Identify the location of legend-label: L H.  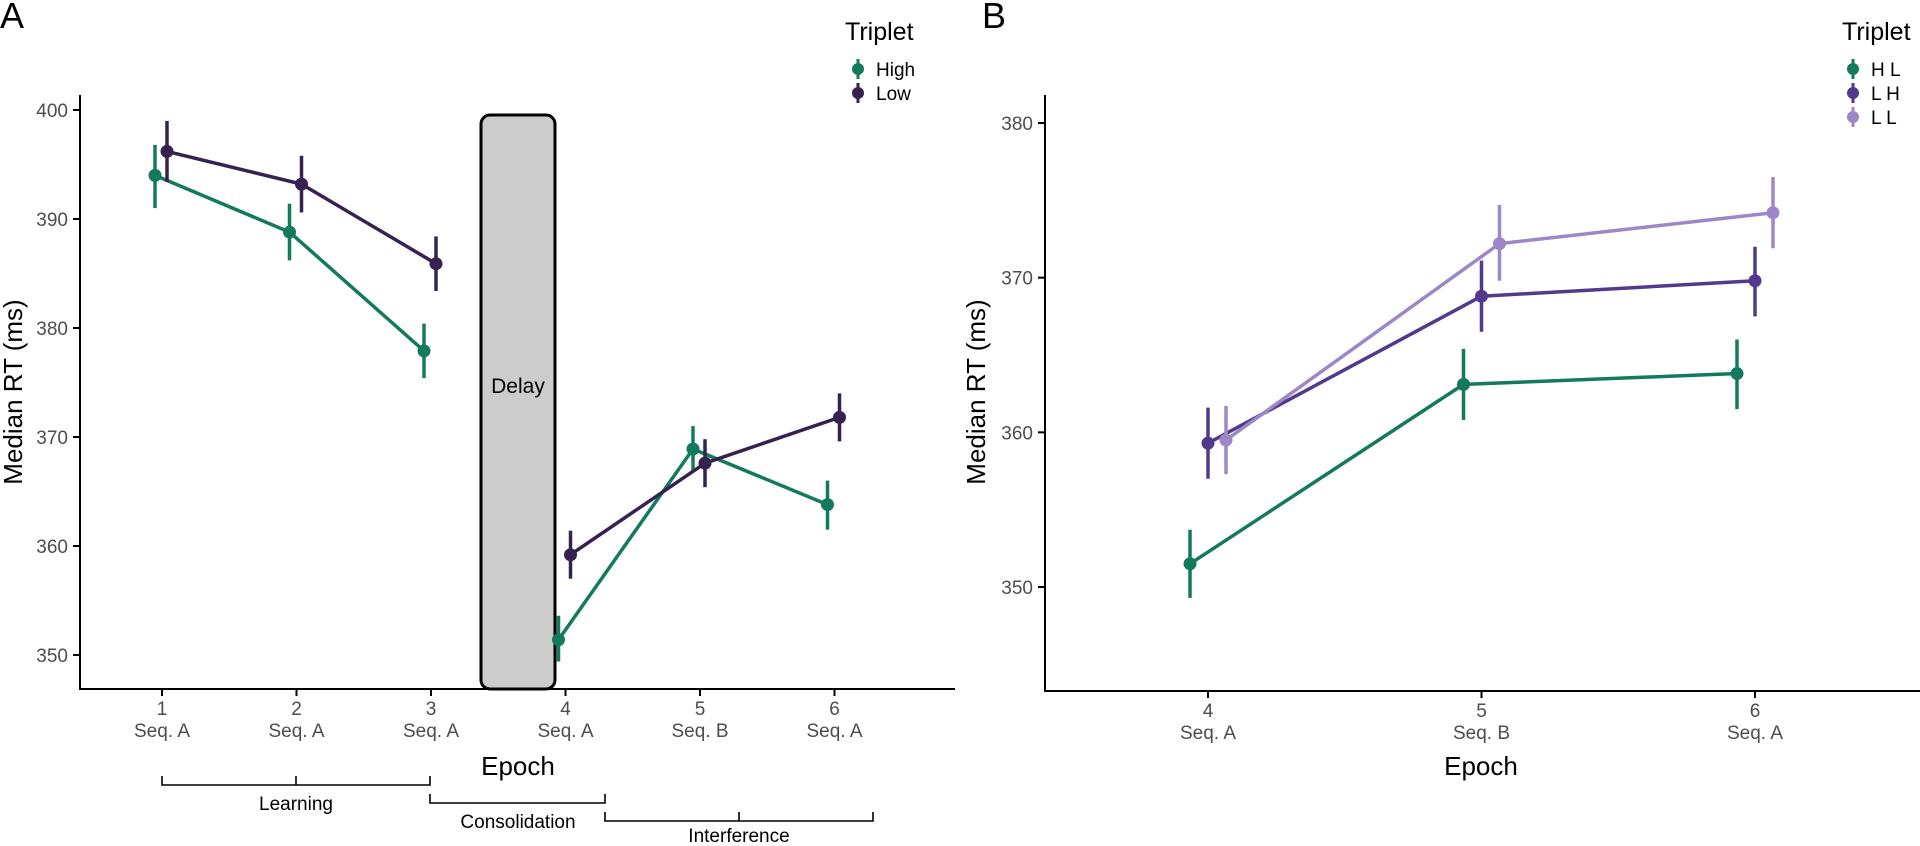
(1885, 94).